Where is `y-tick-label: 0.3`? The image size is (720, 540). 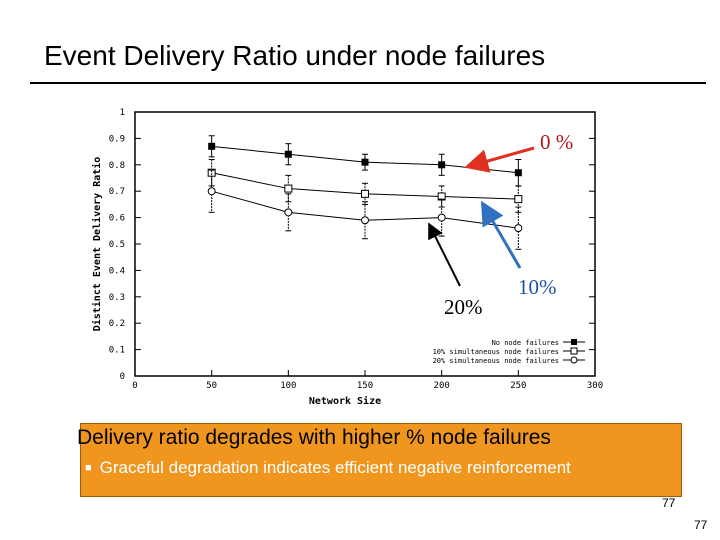
y-tick-label: 0.3 is located at coordinates (117, 298).